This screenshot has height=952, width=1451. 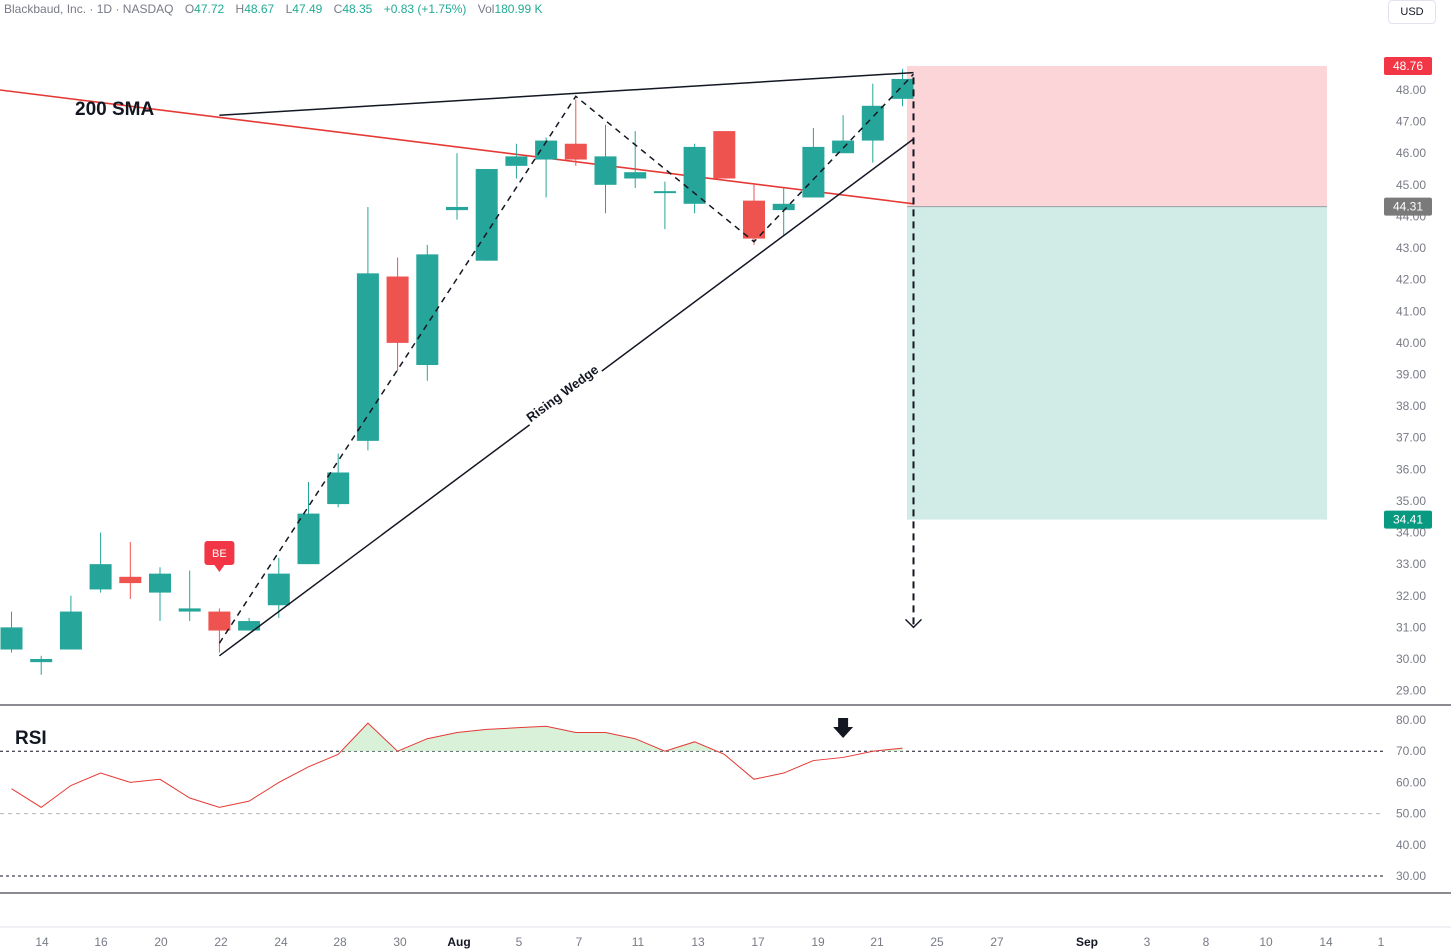 I want to click on change-value: +0.83 (+1.75%), so click(x=425, y=9).